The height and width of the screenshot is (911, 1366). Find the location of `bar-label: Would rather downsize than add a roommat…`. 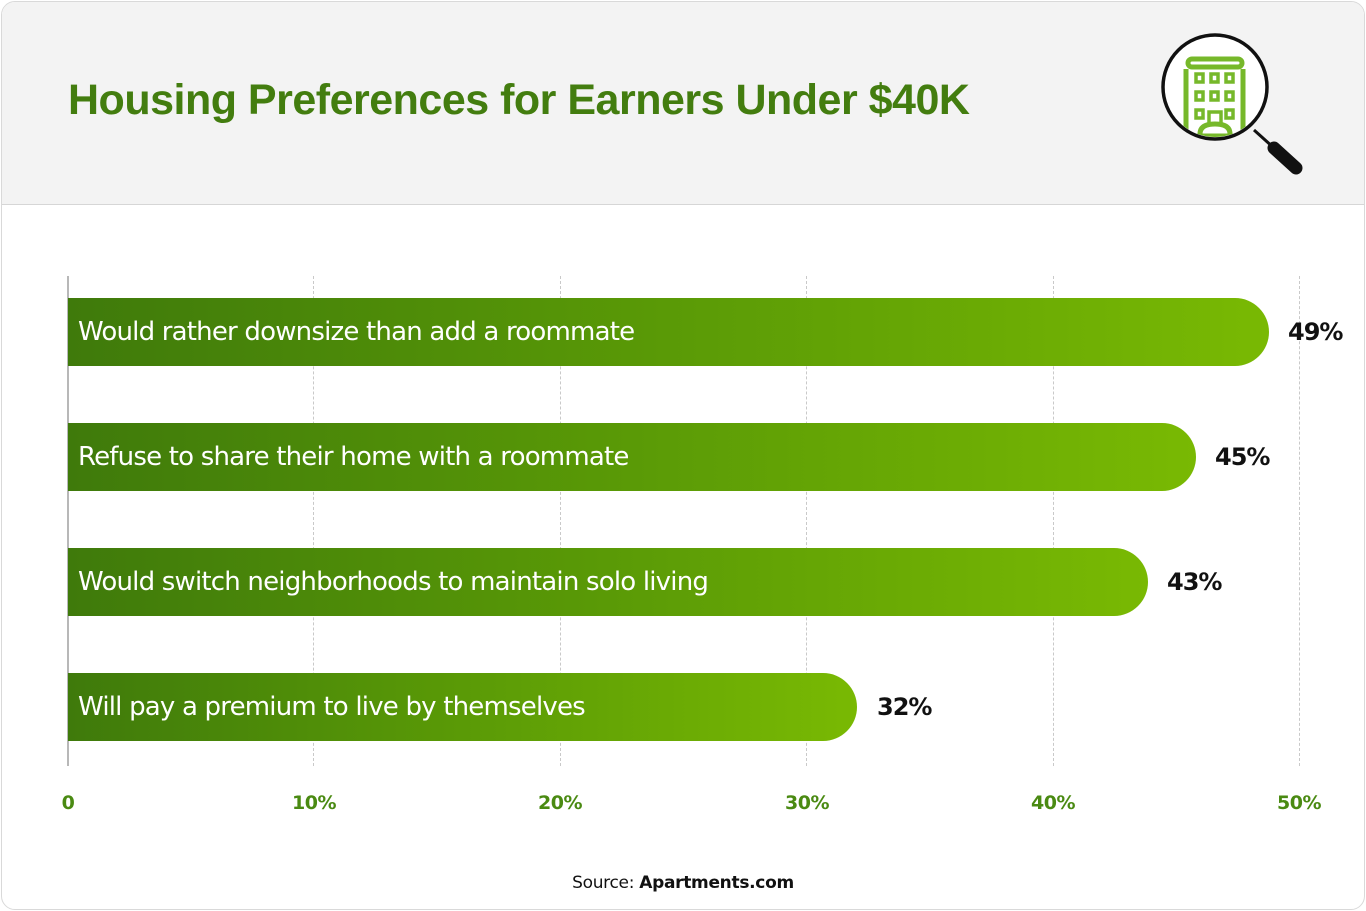

bar-label: Would rather downsize than add a roommat… is located at coordinates (356, 332).